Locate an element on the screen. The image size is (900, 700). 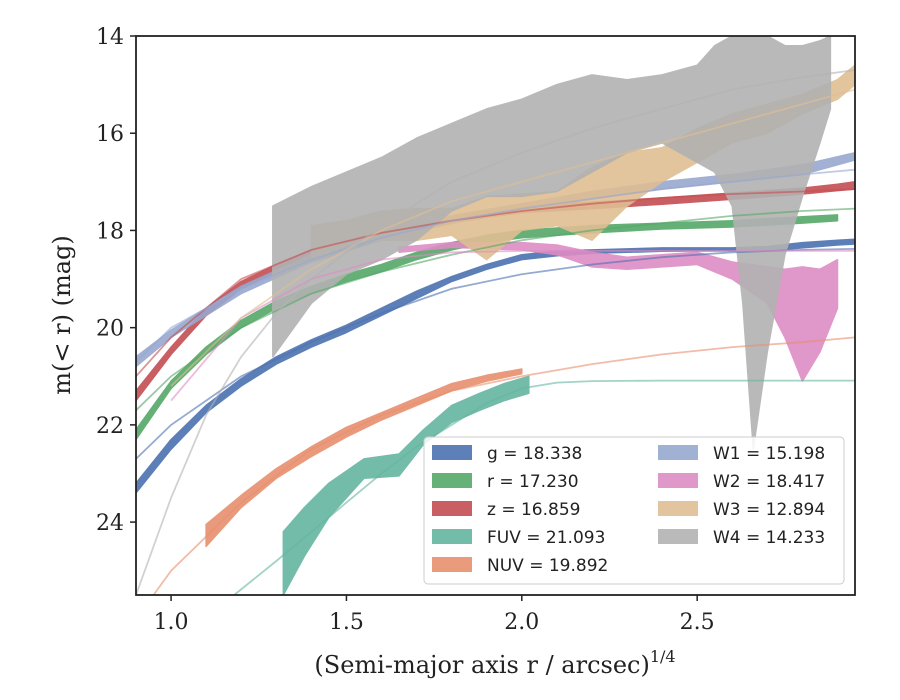
legend-frame is located at coordinates (634, 510).